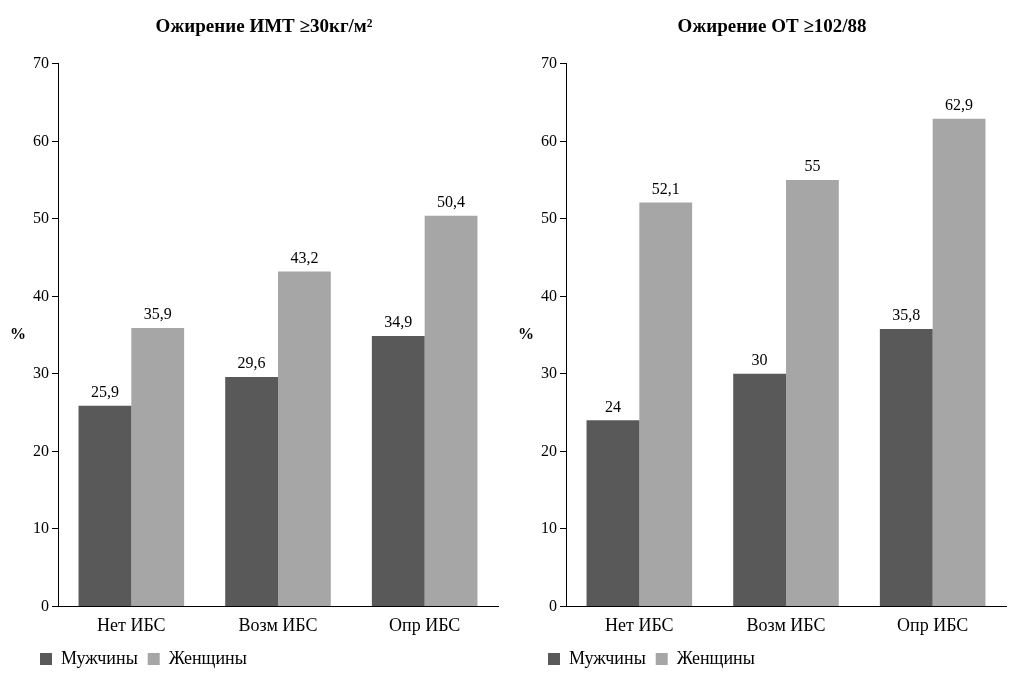 The image size is (1024, 691). I want to click on data-label: 24, so click(612, 406).